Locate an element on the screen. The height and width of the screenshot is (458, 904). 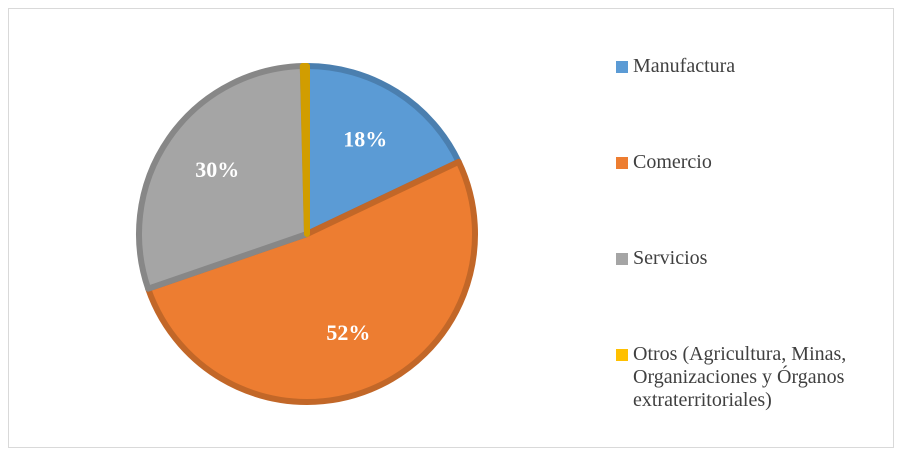
legend-item: Servicios is located at coordinates (756, 258).